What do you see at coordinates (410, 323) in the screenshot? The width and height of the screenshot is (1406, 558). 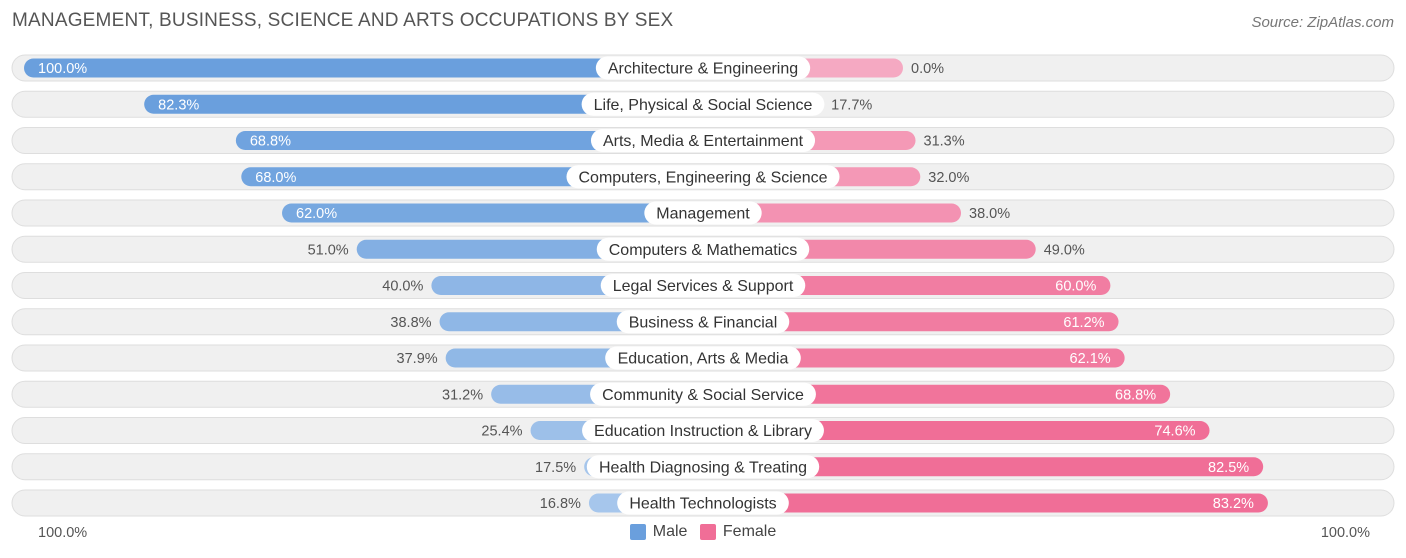 I see `male-value-label: 38.8%` at bounding box center [410, 323].